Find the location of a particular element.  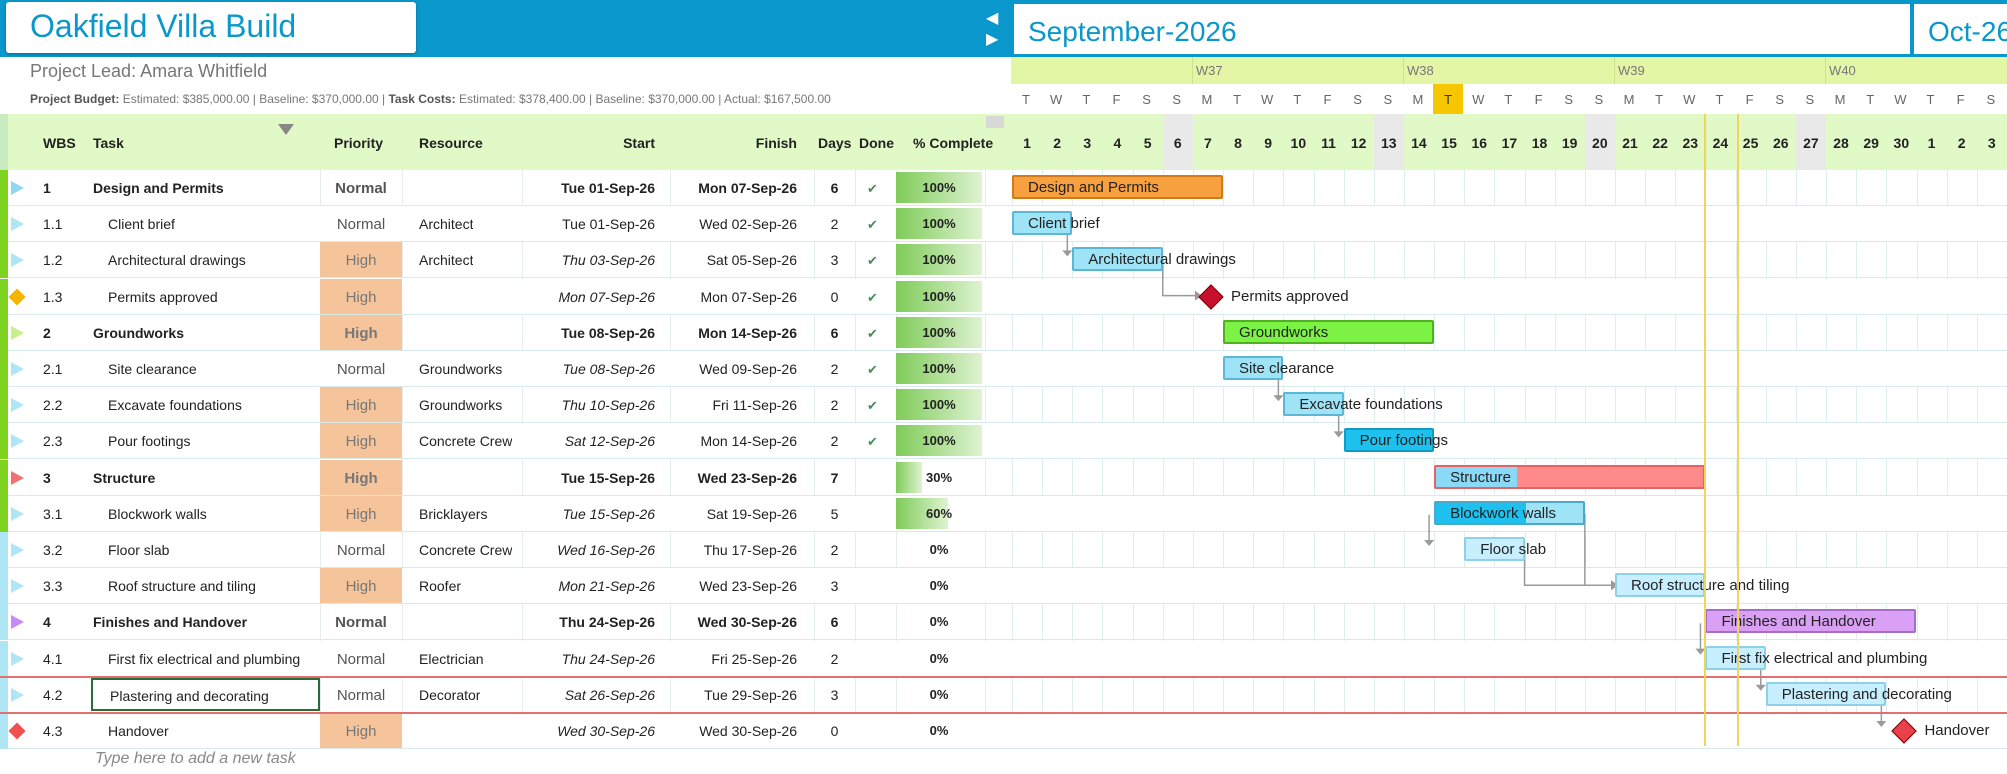

col-start: Start is located at coordinates (639, 143).